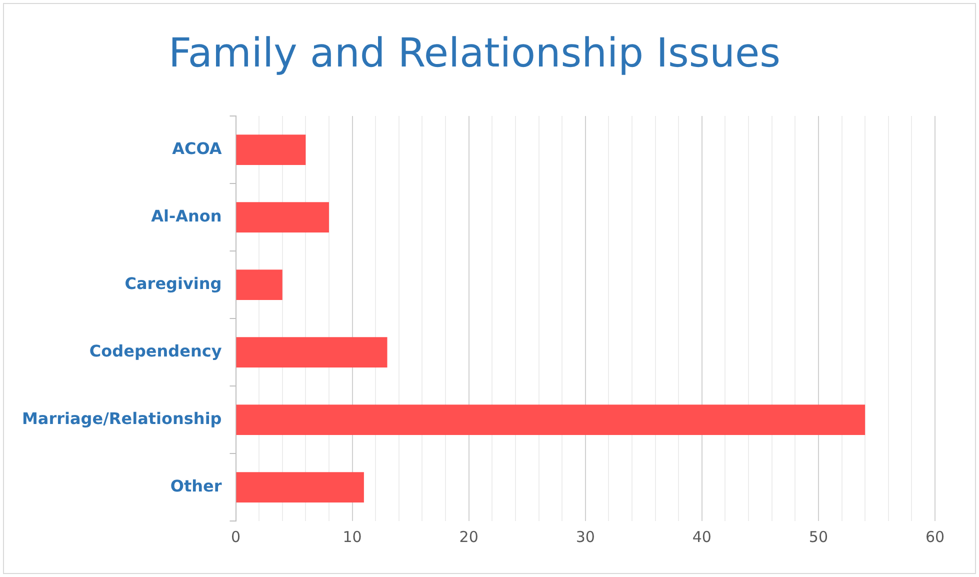 The height and width of the screenshot is (577, 979). What do you see at coordinates (352, 537) in the screenshot?
I see `x-tick-label: 10` at bounding box center [352, 537].